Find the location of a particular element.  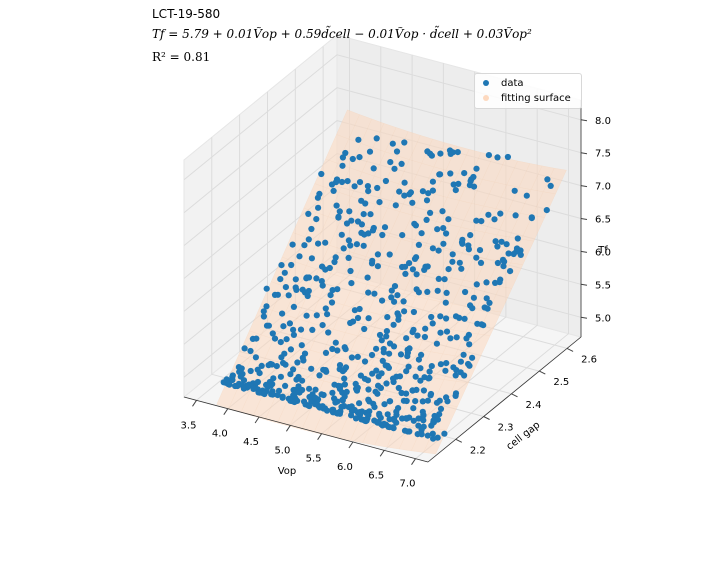

legend-item-data: data is located at coordinates (503, 83).